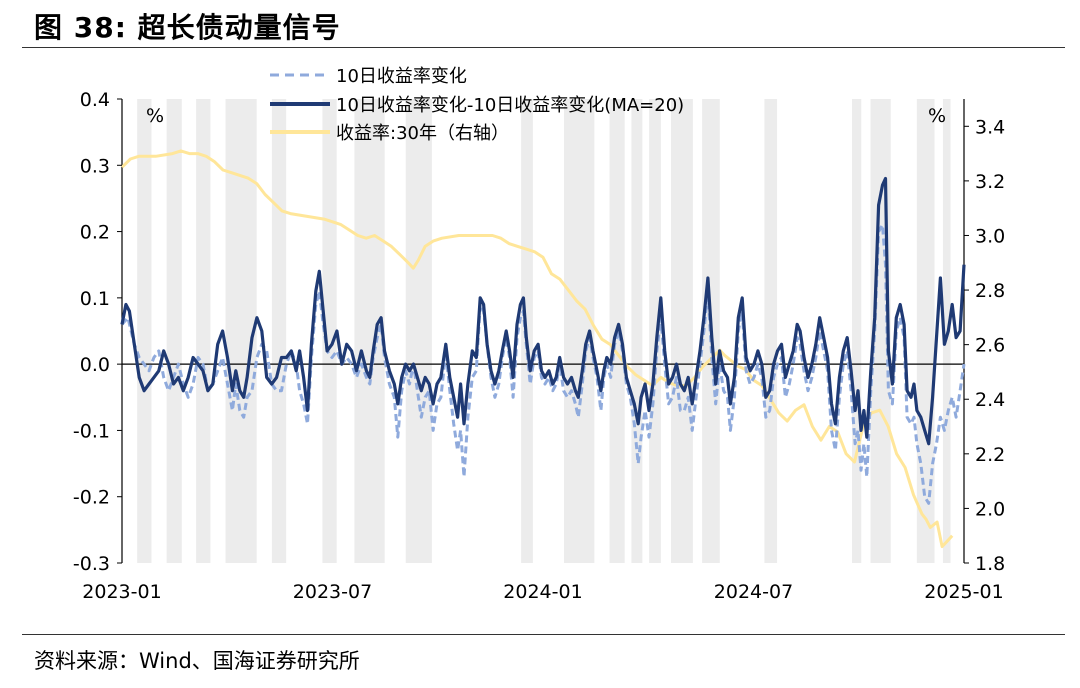  Describe the element at coordinates (95, 299) in the screenshot. I see `left-tick-label-3: 0.1` at that location.